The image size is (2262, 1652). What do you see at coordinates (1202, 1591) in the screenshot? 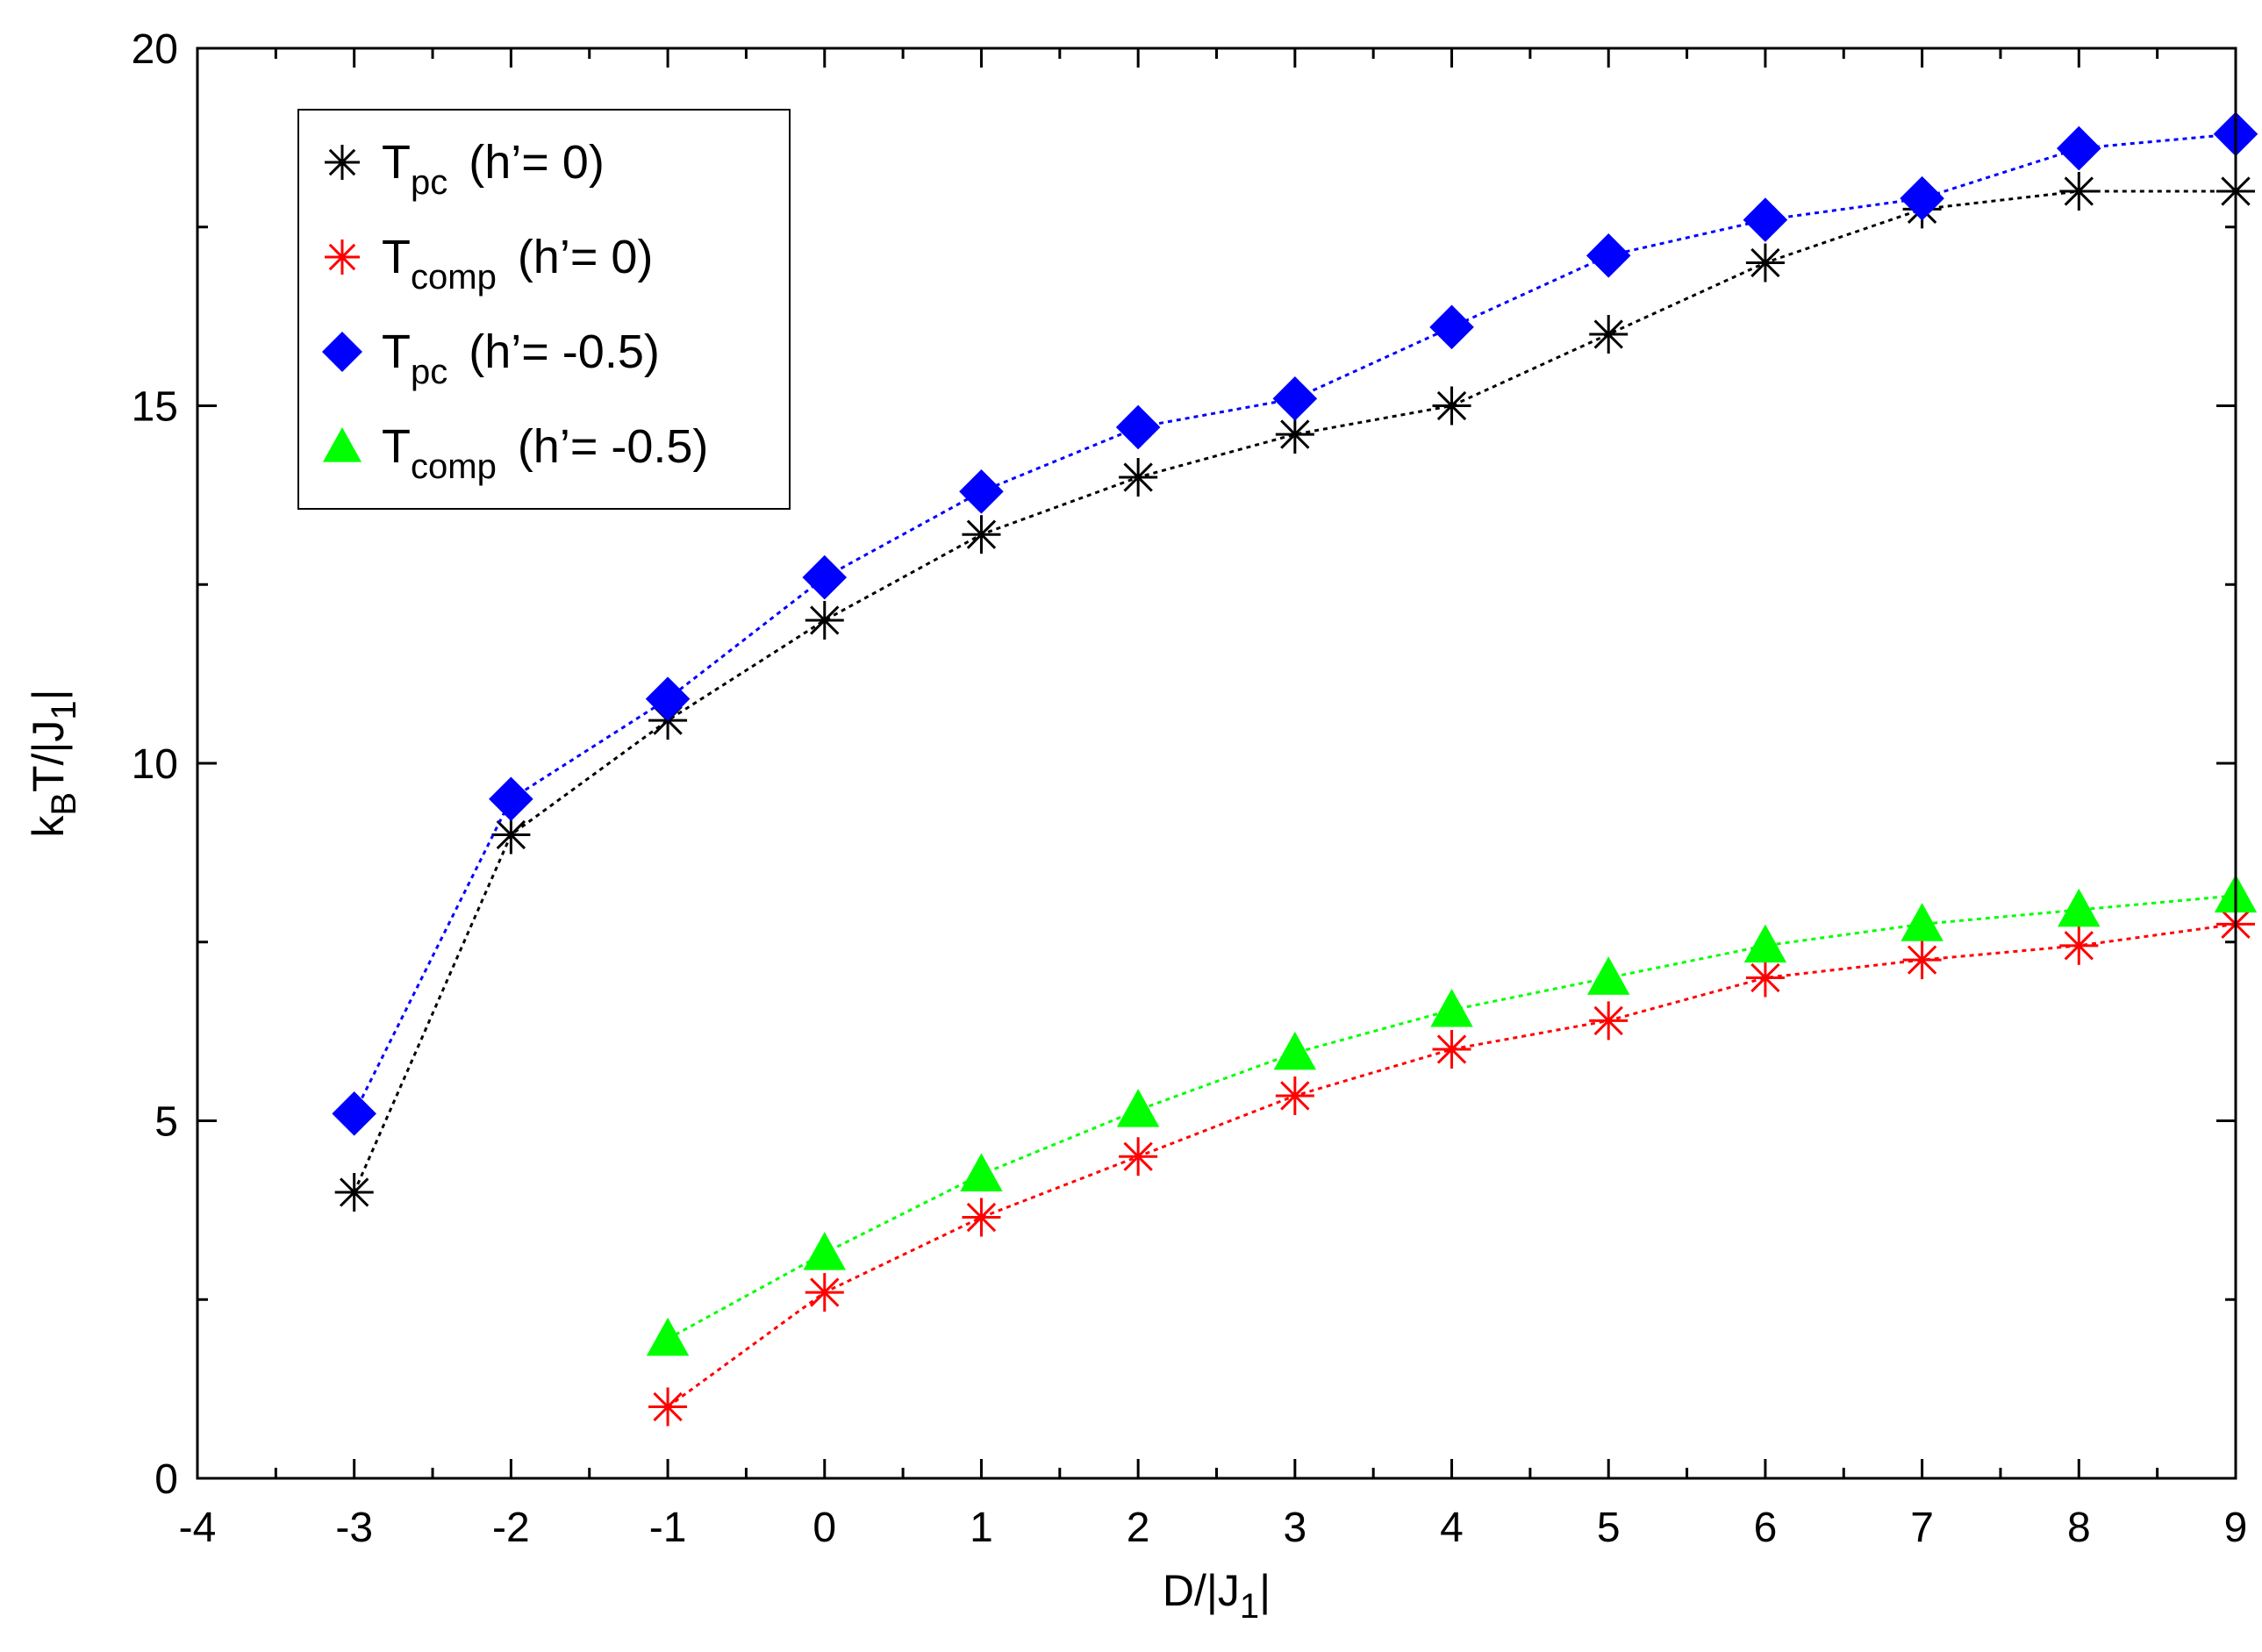
I see `x-axis-label-main: D/|J` at bounding box center [1202, 1591].